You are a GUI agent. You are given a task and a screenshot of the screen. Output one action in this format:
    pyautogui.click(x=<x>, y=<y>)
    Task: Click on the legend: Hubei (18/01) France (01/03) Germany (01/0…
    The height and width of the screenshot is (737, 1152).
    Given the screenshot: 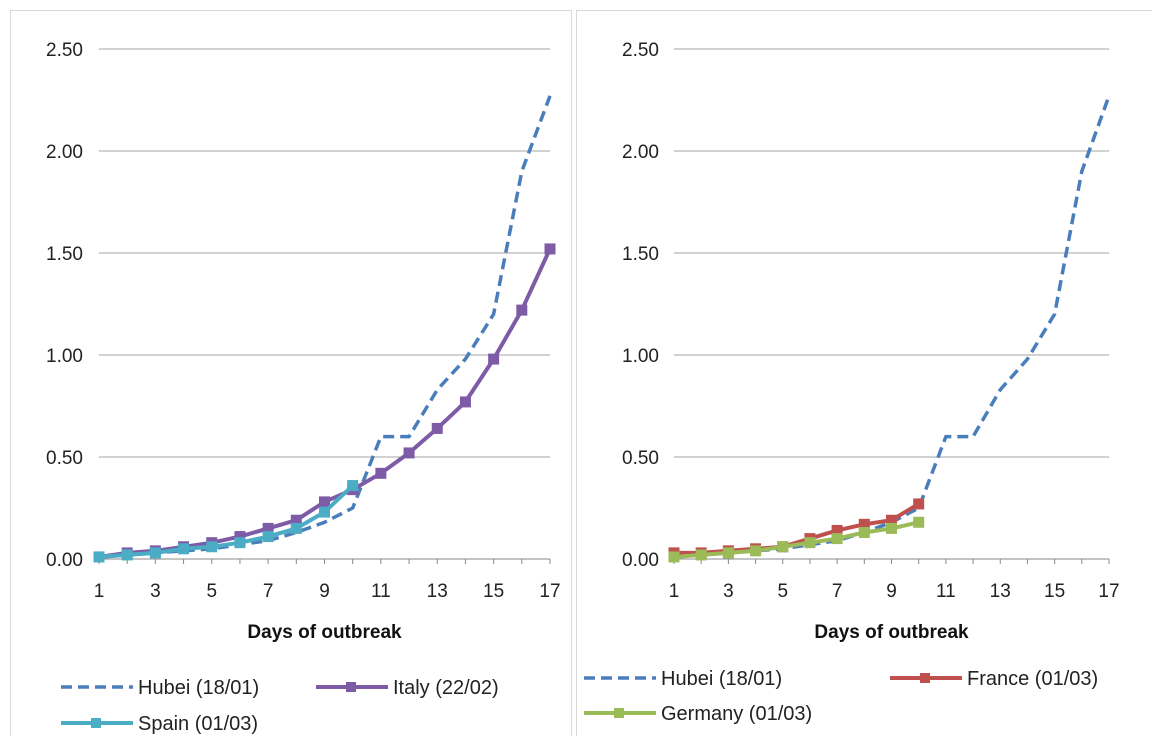 What is the action you would take?
    pyautogui.click(x=841, y=696)
    